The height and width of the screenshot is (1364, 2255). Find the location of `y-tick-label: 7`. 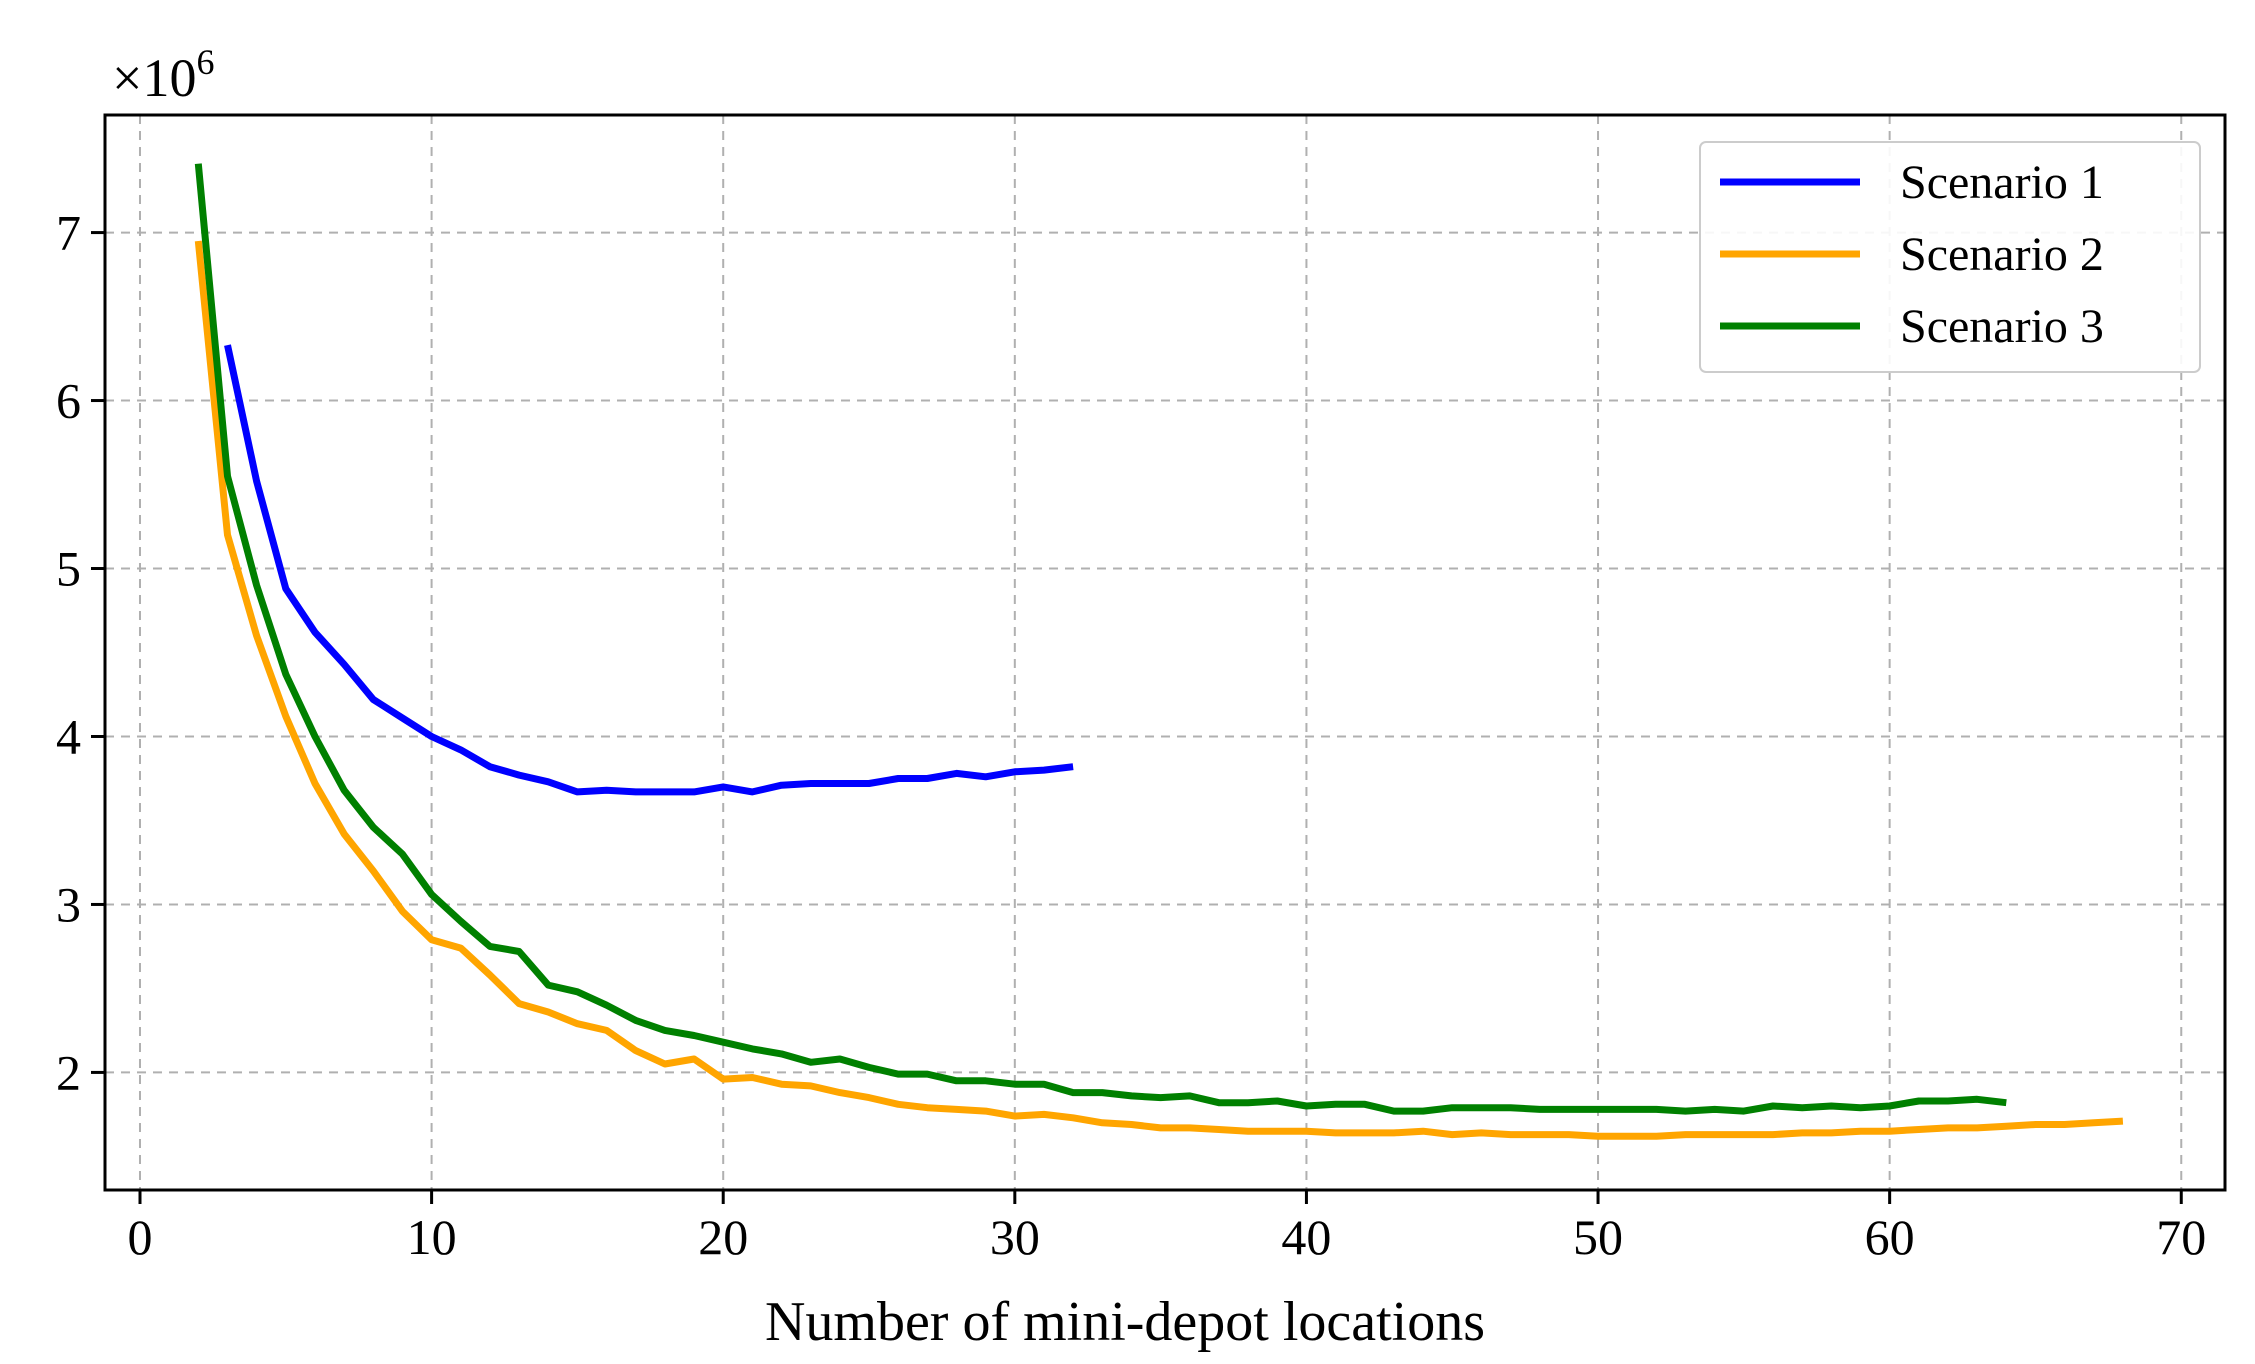

y-tick-label: 7 is located at coordinates (68, 233).